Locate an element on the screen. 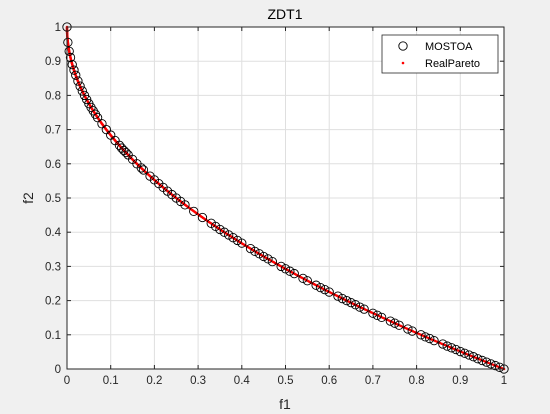 The image size is (550, 414). x-tick-label: 0.4 is located at coordinates (242, 381).